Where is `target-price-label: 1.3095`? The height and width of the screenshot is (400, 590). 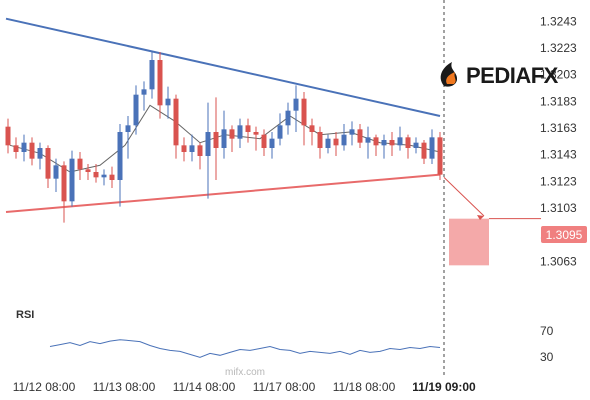 target-price-label: 1.3095 is located at coordinates (564, 235).